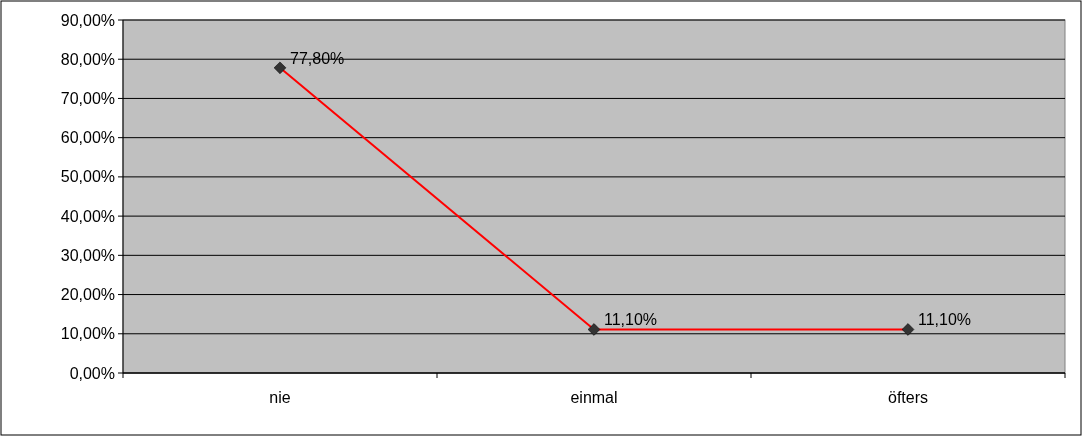  Describe the element at coordinates (87, 255) in the screenshot. I see `y-tick-label: 30,00%` at that location.